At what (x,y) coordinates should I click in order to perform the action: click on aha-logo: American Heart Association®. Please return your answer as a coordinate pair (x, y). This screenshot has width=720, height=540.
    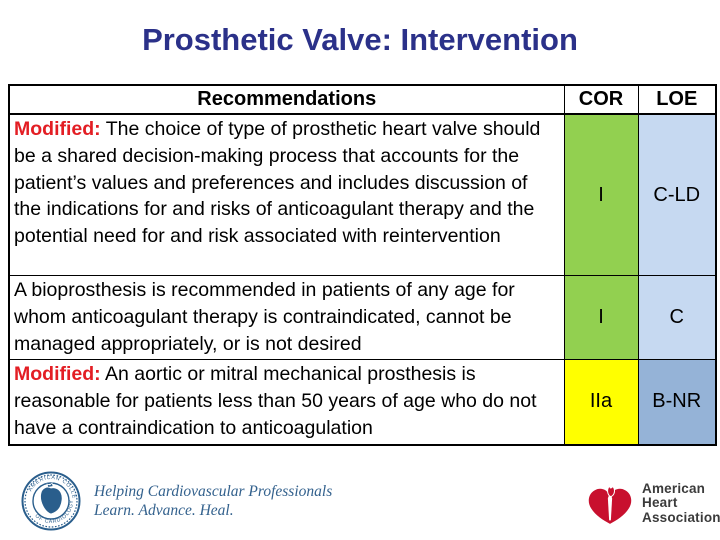
    Looking at the image, I should click on (652, 505).